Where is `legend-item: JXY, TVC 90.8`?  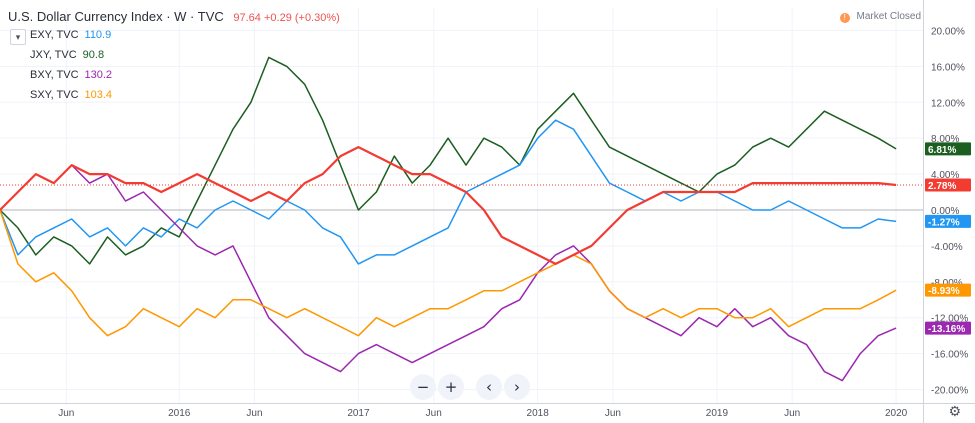 legend-item: JXY, TVC 90.8 is located at coordinates (67, 55).